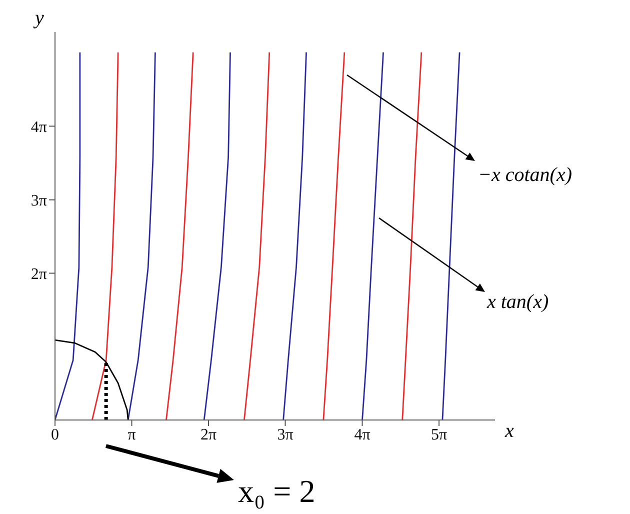 The width and height of the screenshot is (630, 514). Describe the element at coordinates (362, 435) in the screenshot. I see `x-tick-label: 4π` at that location.